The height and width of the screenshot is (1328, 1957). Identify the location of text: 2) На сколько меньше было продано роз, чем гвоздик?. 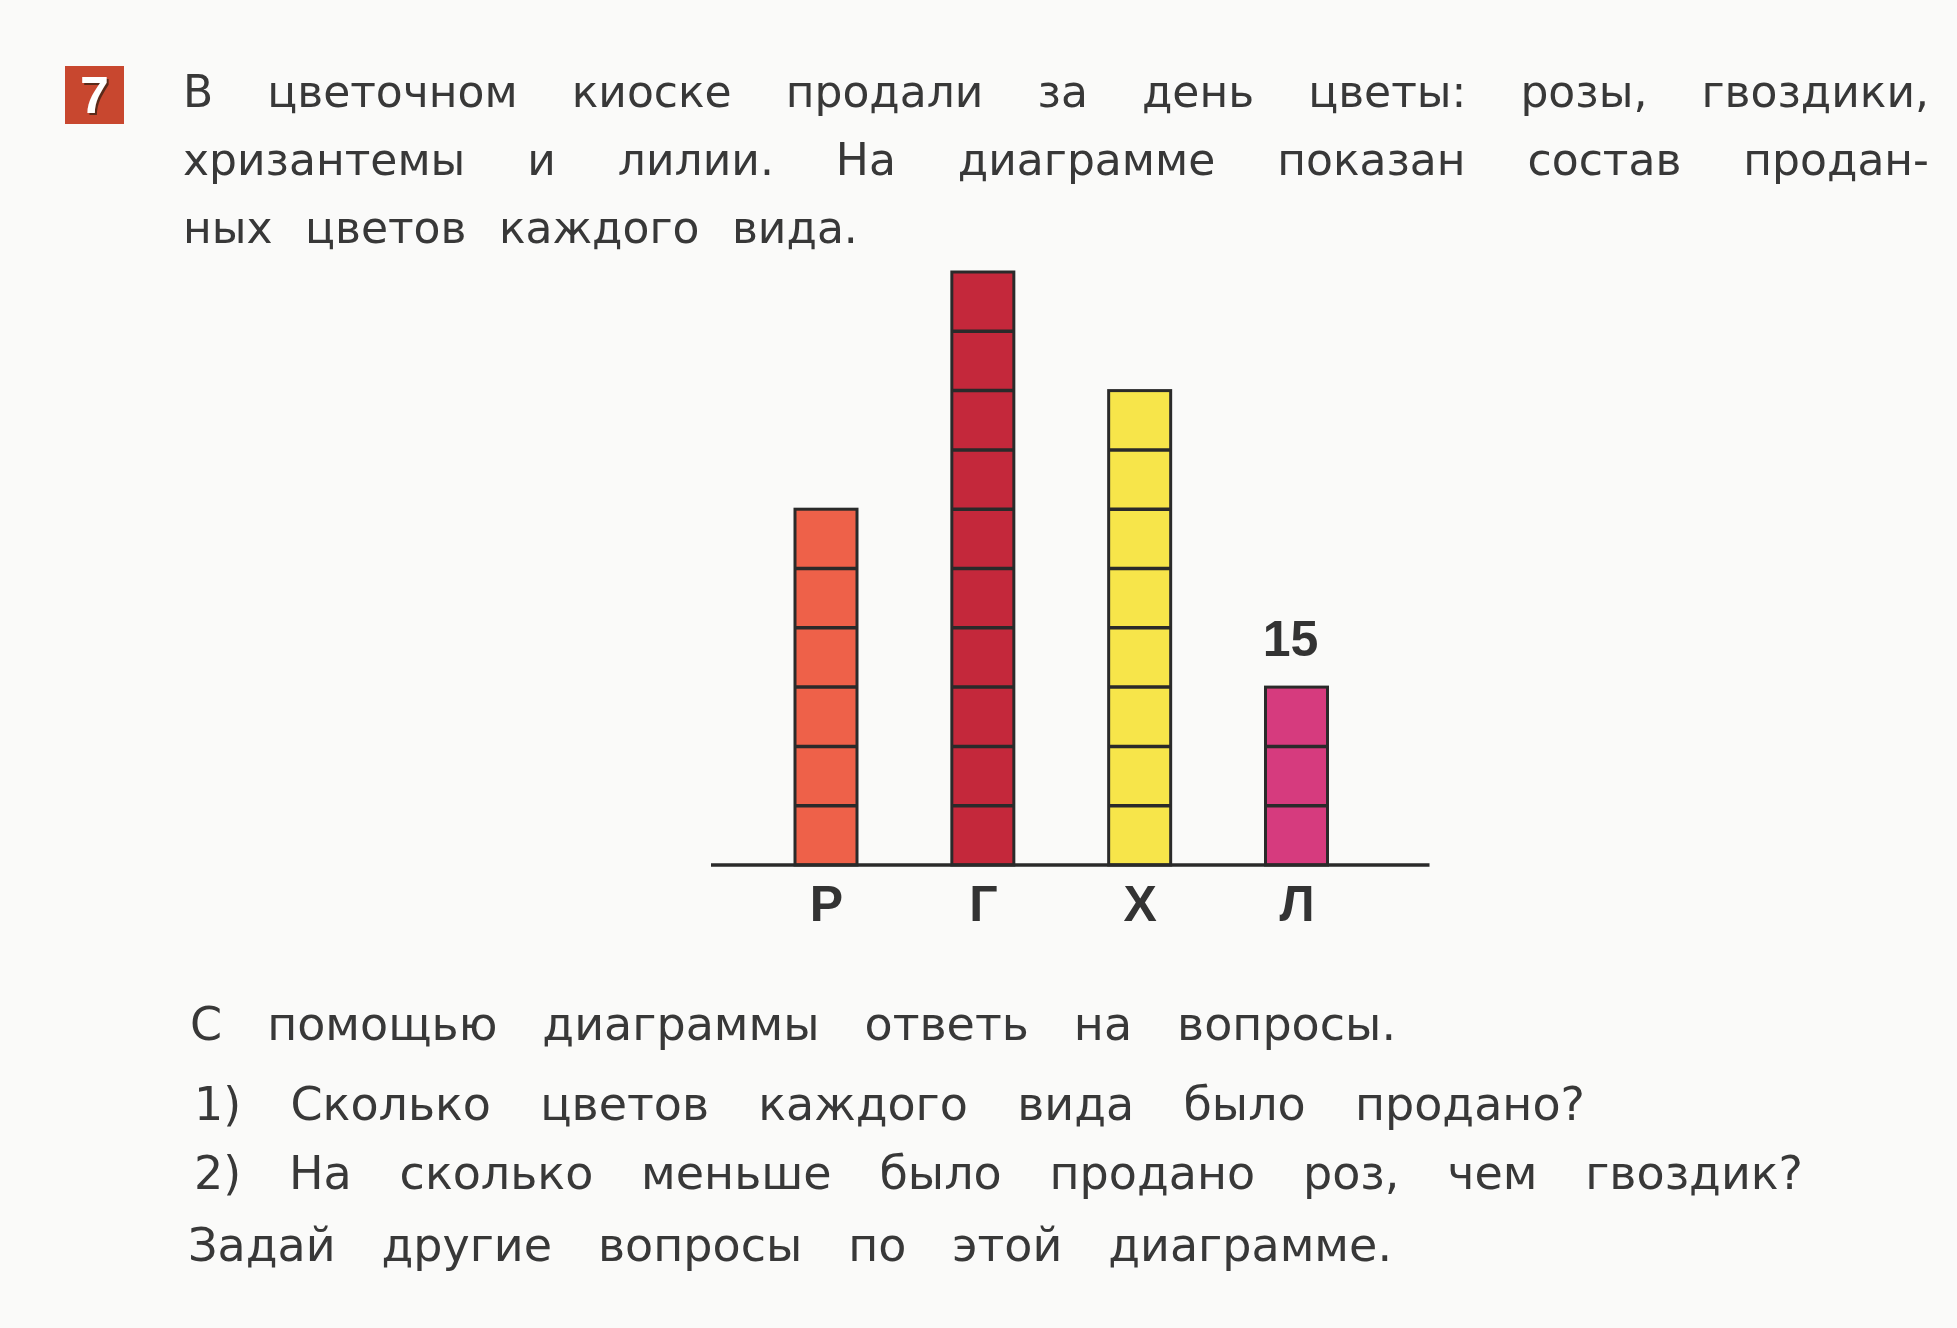
(998, 1173).